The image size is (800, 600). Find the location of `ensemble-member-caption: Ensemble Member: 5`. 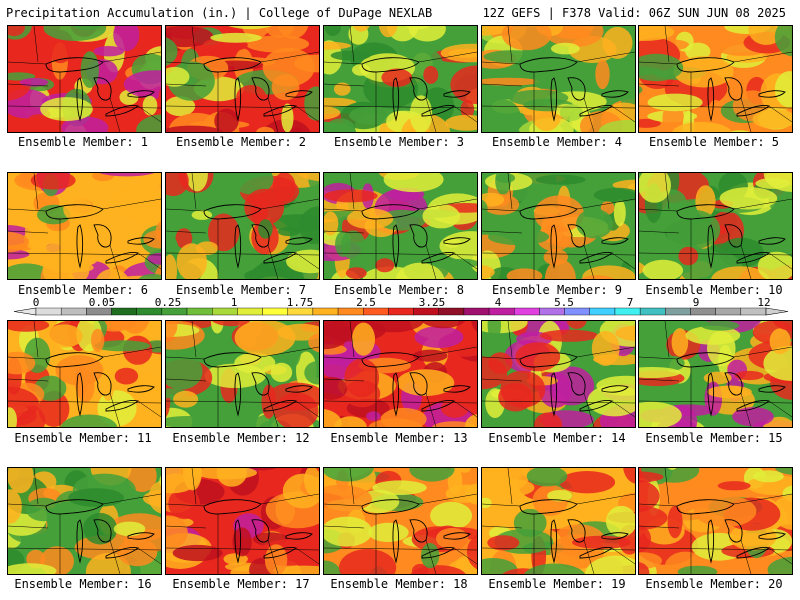

ensemble-member-caption: Ensemble Member: 5 is located at coordinates (714, 142).